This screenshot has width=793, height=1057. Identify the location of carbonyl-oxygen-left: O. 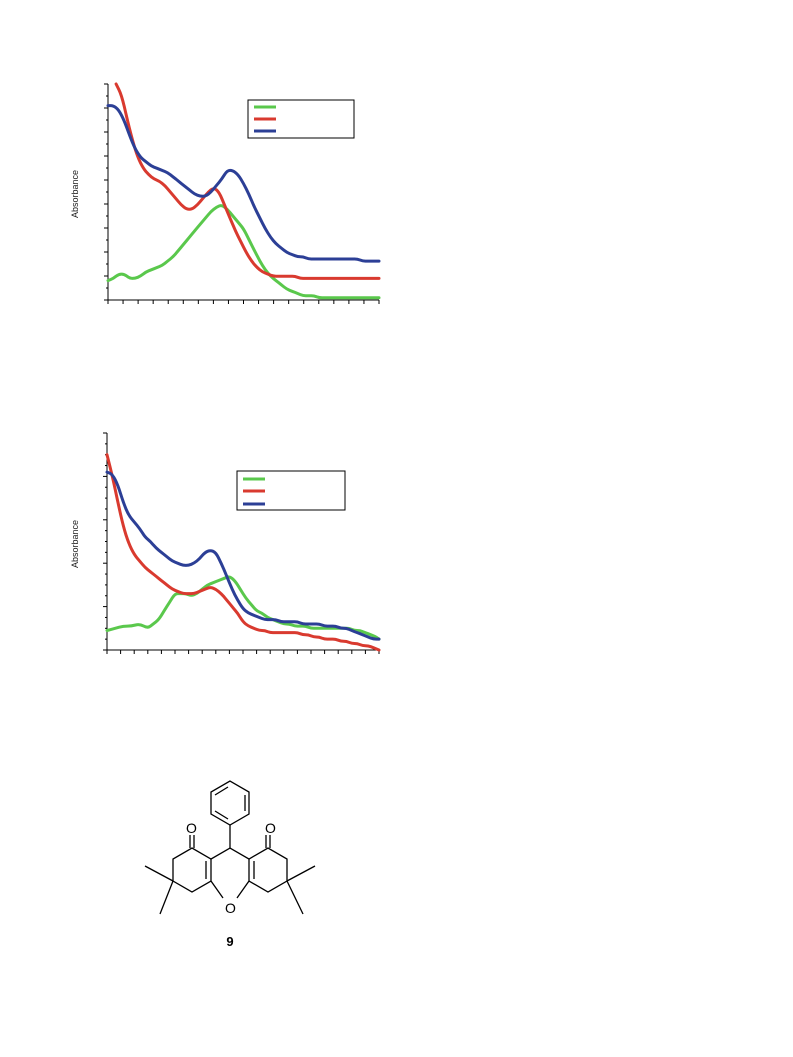
(191, 828).